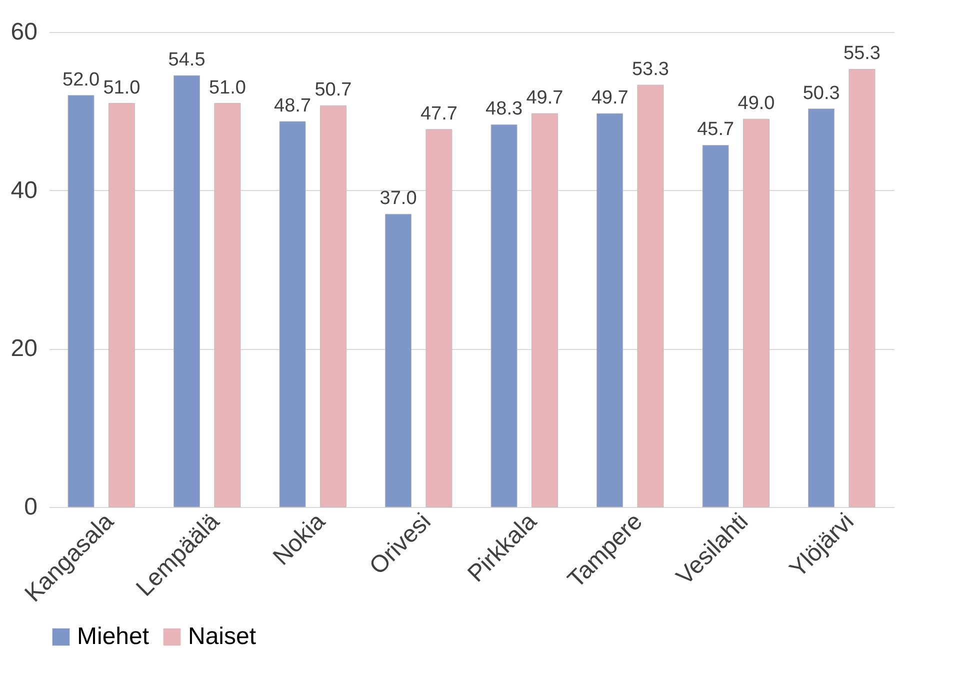  Describe the element at coordinates (650, 69) in the screenshot. I see `data-label: 53.3` at that location.